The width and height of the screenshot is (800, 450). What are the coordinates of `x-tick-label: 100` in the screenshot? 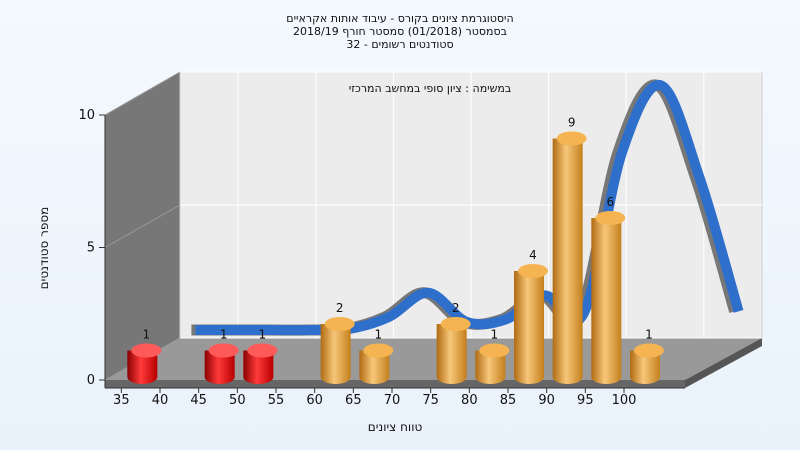 It's located at (624, 400).